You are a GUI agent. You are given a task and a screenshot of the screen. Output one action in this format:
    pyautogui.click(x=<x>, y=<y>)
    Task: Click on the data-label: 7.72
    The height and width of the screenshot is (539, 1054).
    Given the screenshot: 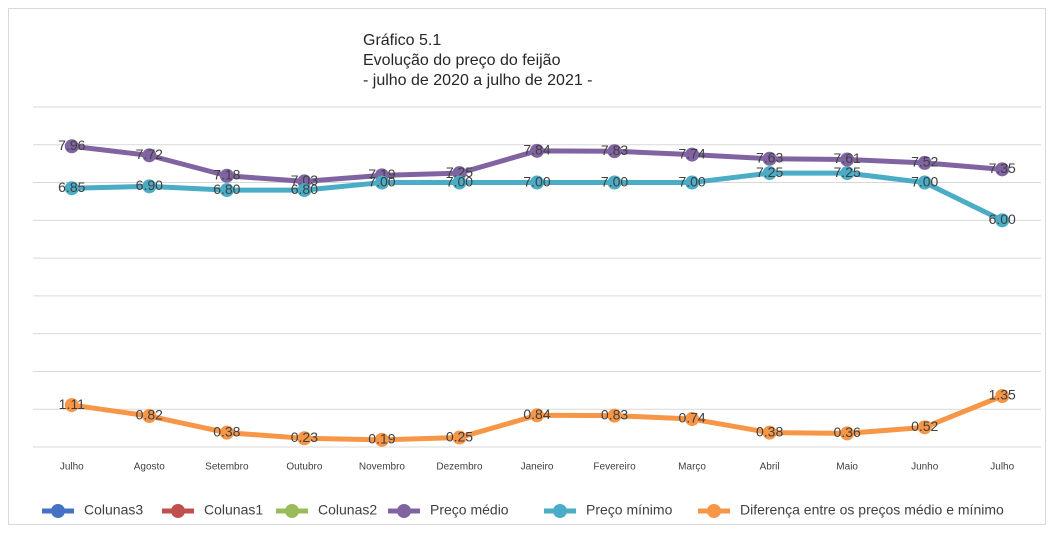 What is the action you would take?
    pyautogui.click(x=149, y=154)
    